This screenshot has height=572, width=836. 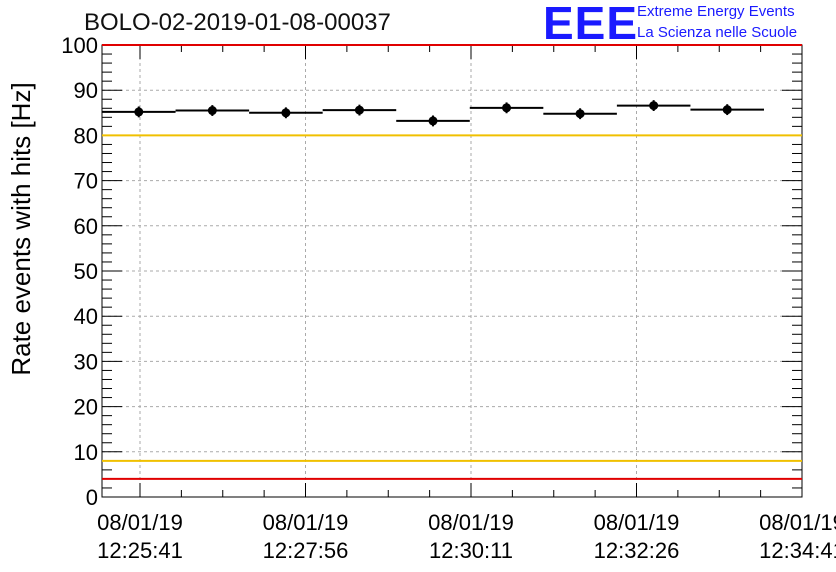 I want to click on logo-line-1: Extreme Energy Events, so click(x=716, y=11).